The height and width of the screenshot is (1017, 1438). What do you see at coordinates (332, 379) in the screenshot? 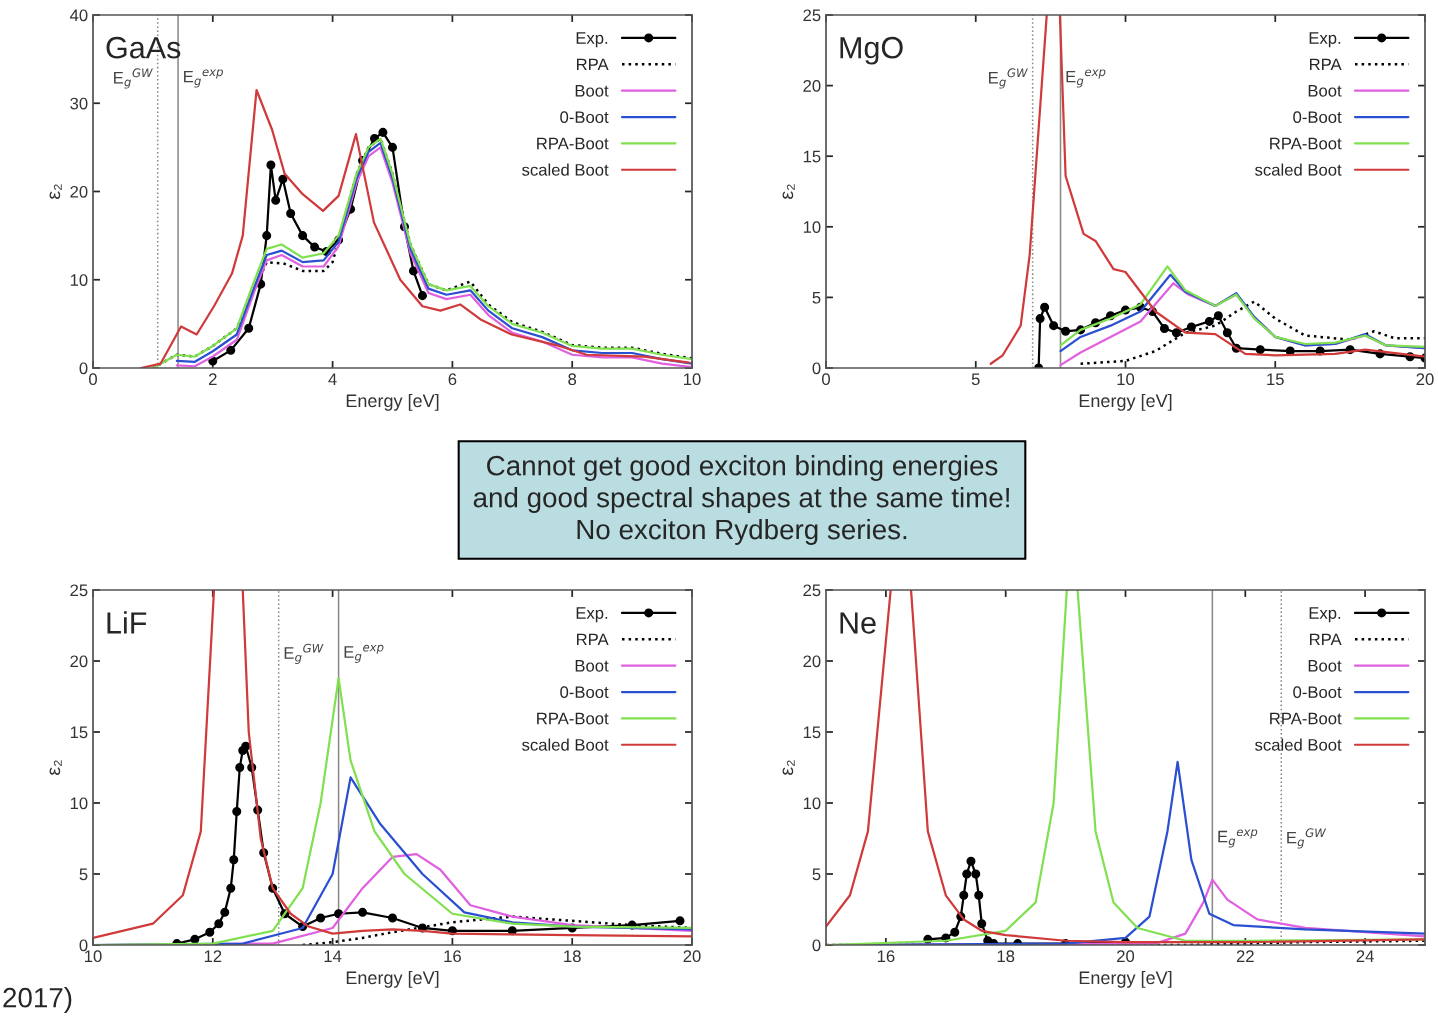
I see `x-tick-label: 4` at bounding box center [332, 379].